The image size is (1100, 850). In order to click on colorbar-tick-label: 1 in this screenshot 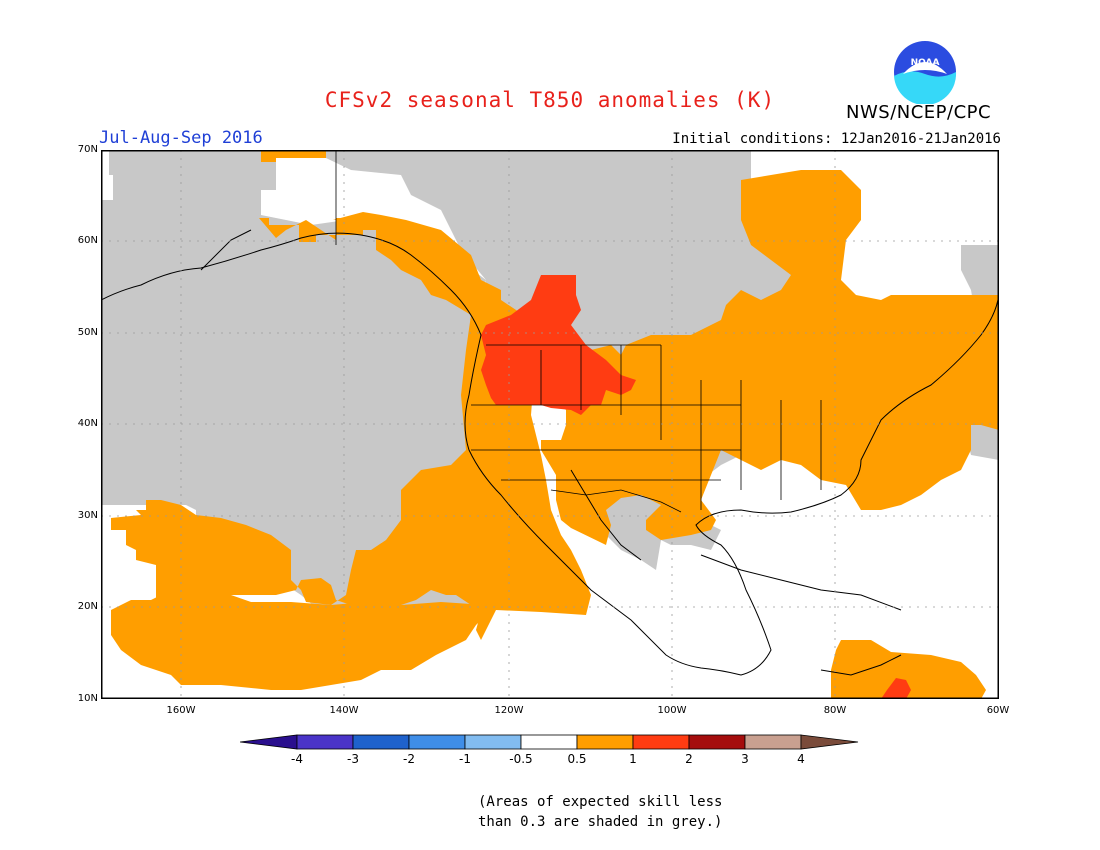, I will do `click(633, 759)`.